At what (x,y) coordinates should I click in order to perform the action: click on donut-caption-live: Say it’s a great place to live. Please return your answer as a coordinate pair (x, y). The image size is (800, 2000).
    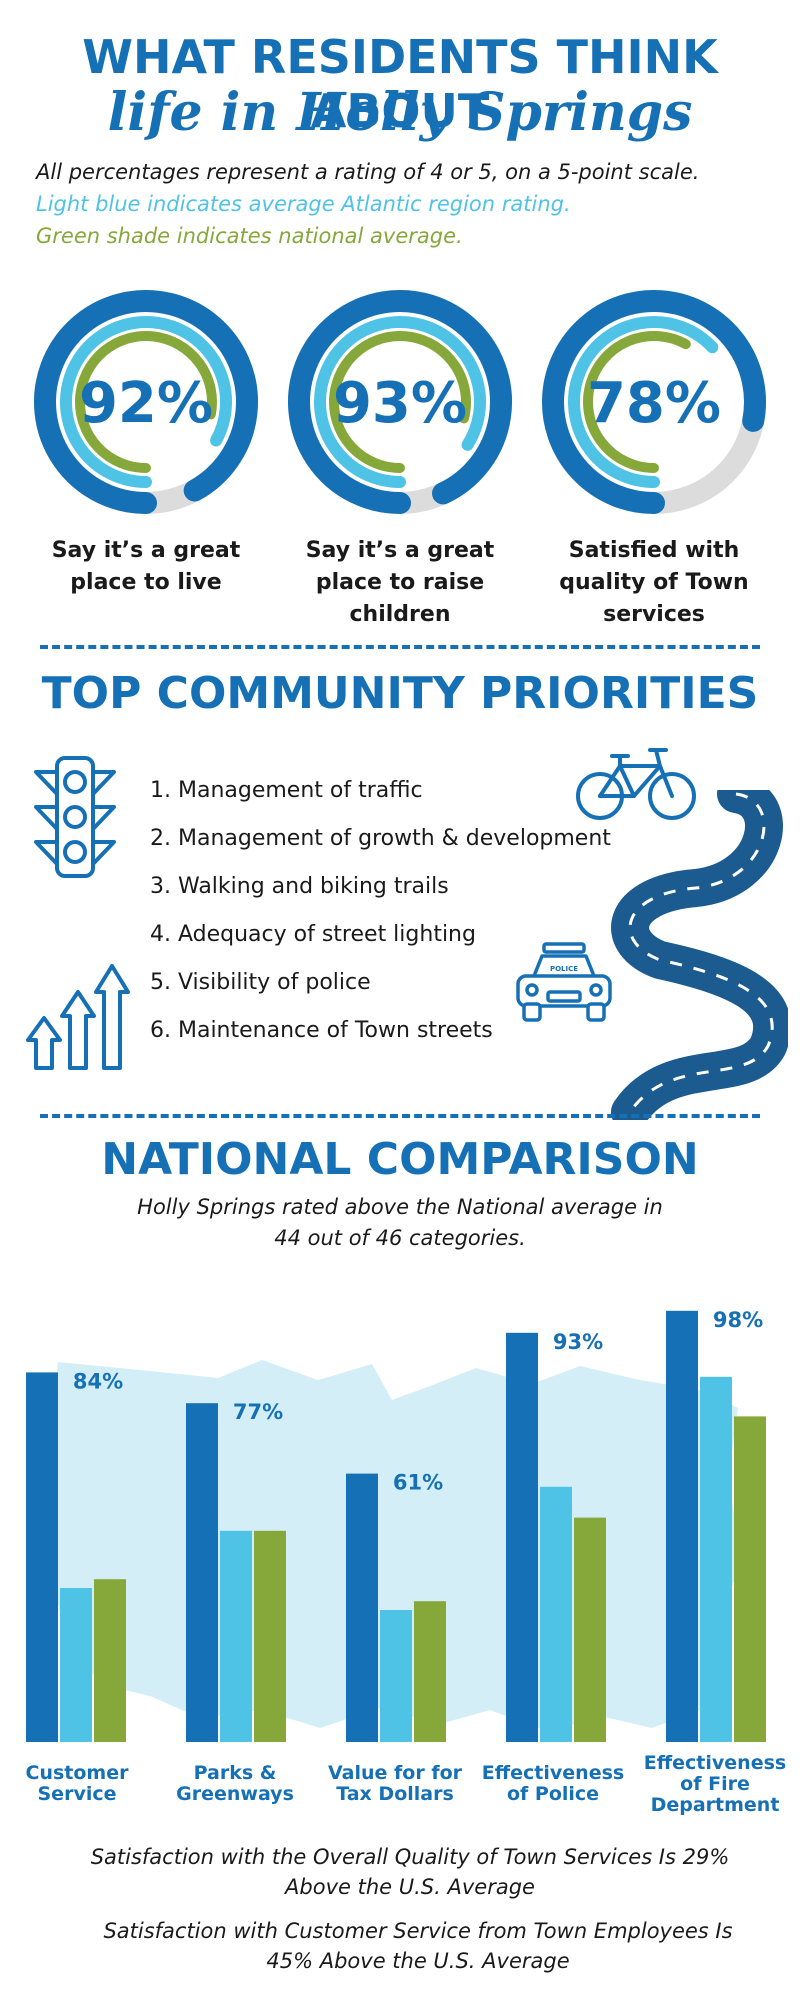
    Looking at the image, I should click on (146, 566).